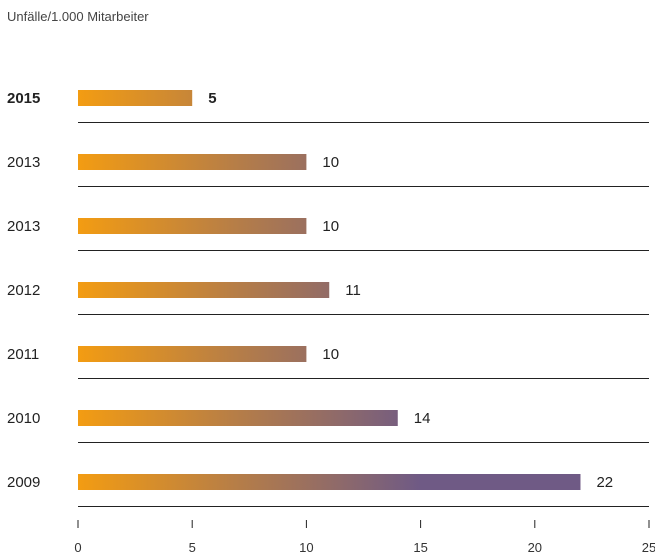  I want to click on x-tick-label: 0, so click(77, 547).